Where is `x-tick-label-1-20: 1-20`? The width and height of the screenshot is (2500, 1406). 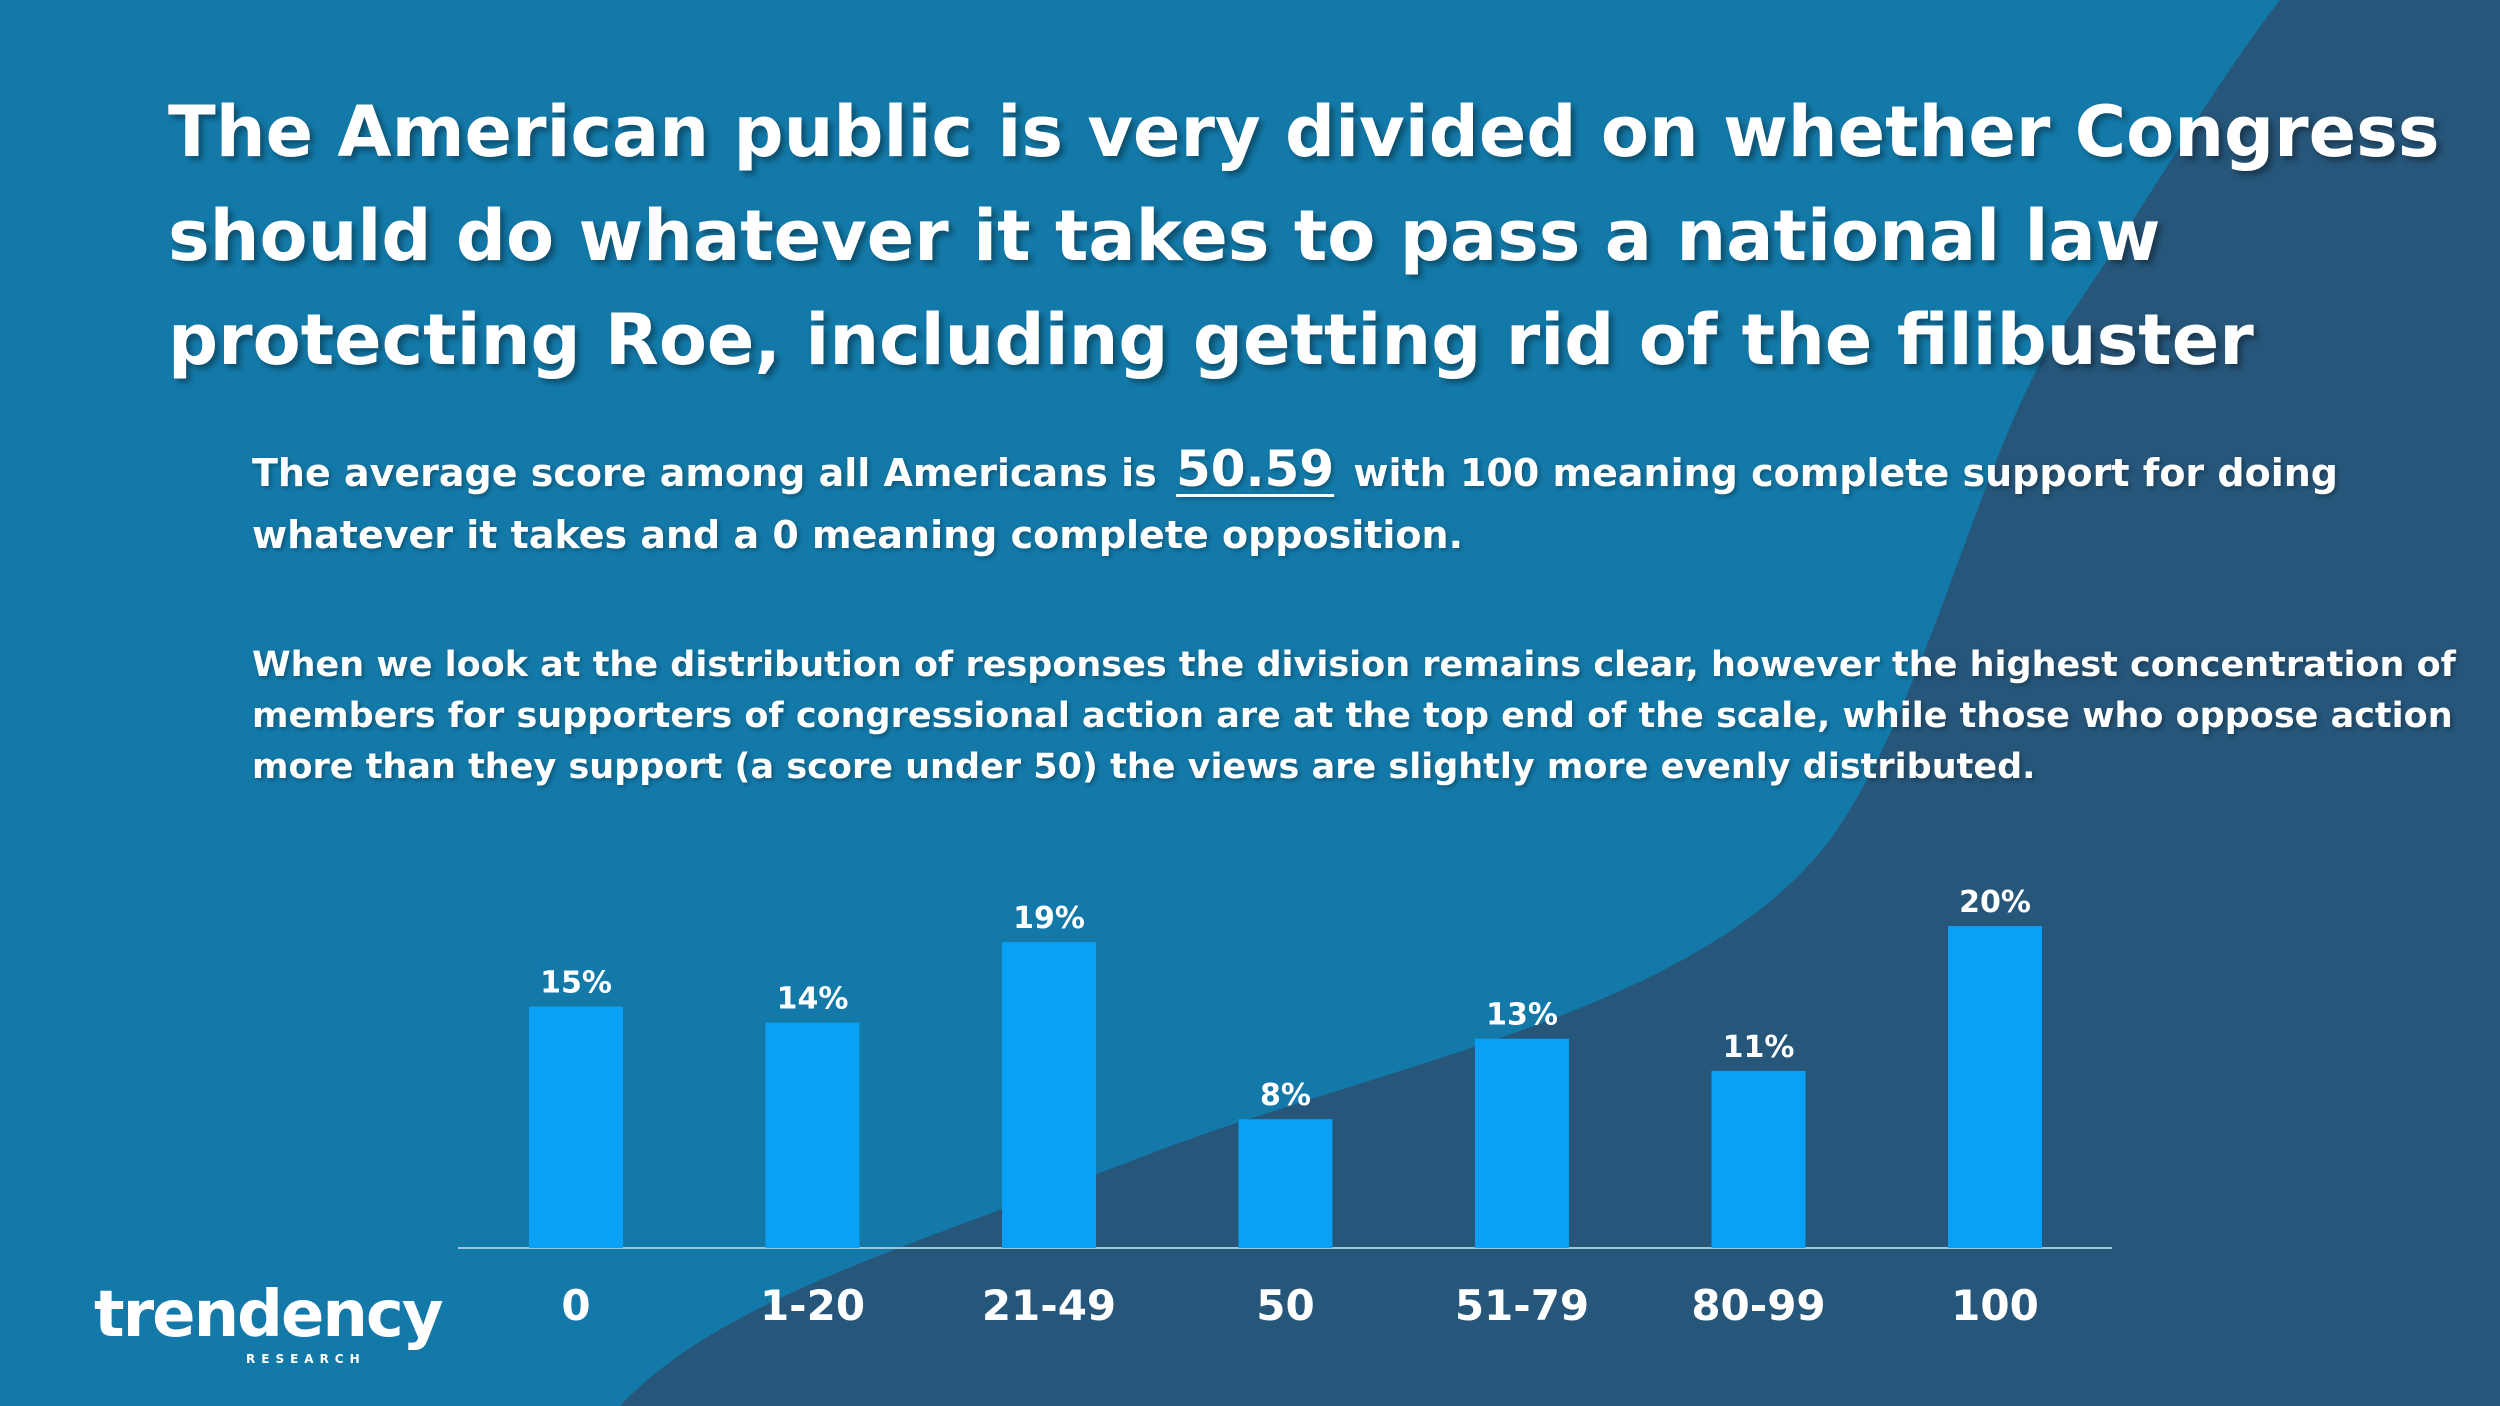
x-tick-label-1-20: 1-20 is located at coordinates (812, 1305).